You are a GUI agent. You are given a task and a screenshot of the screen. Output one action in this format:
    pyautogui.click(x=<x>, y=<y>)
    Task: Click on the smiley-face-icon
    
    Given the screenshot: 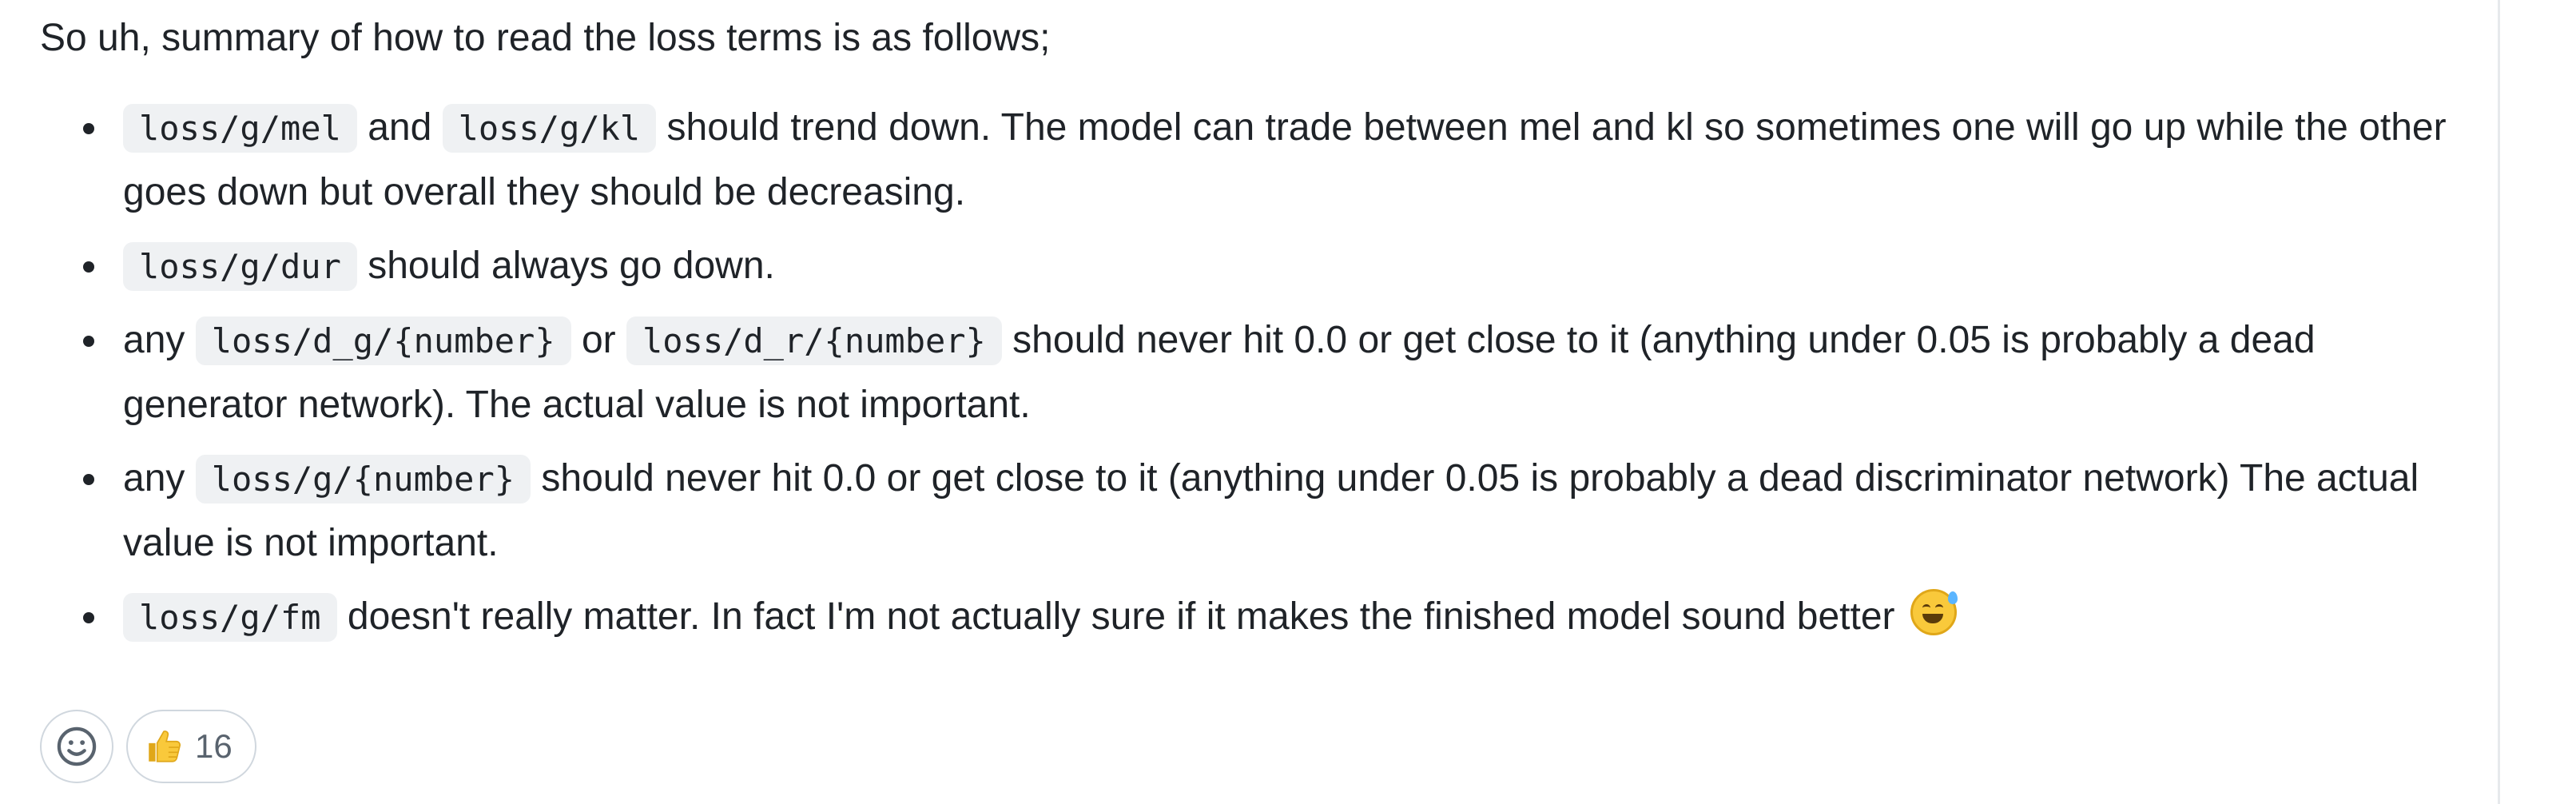 What is the action you would take?
    pyautogui.click(x=77, y=746)
    